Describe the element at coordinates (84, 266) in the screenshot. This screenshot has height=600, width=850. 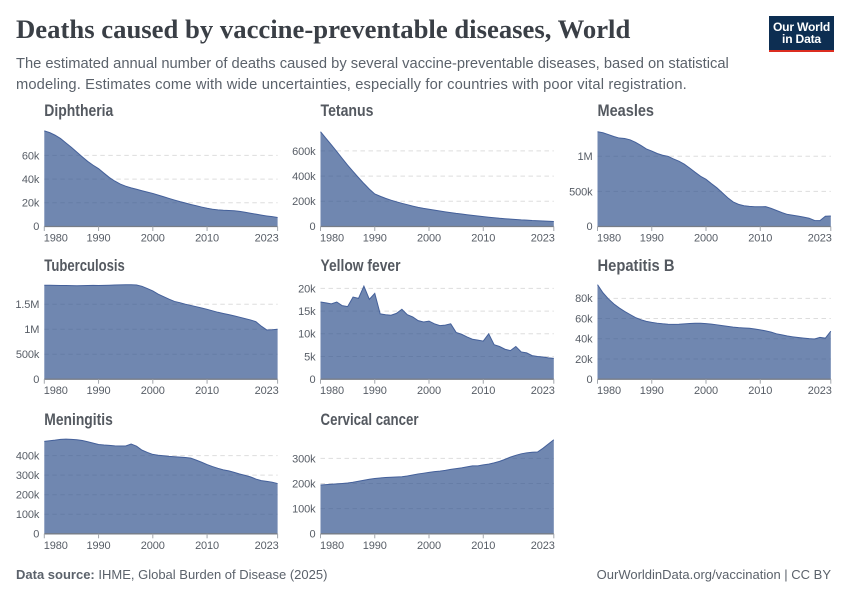
I see `svg-text: Tuberculosis` at that location.